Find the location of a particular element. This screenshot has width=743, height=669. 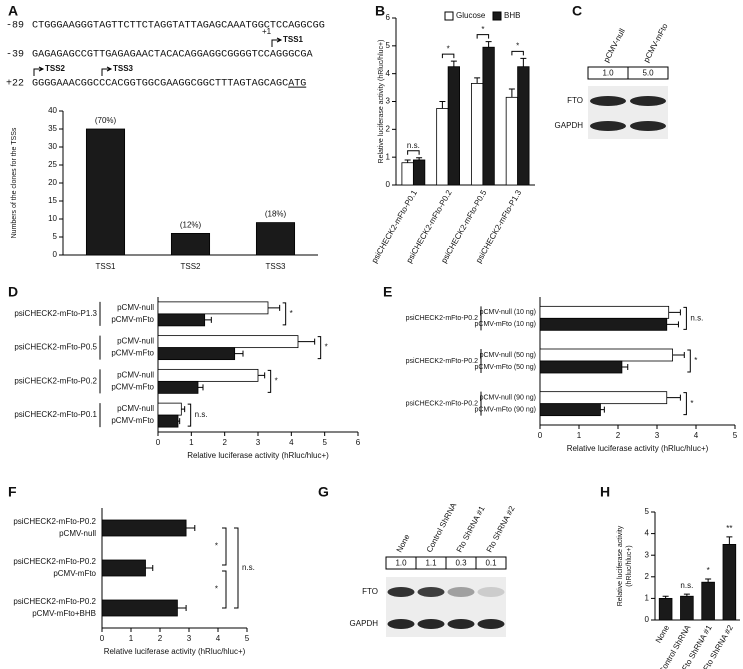

tss-label: TSS1 is located at coordinates (293, 39).